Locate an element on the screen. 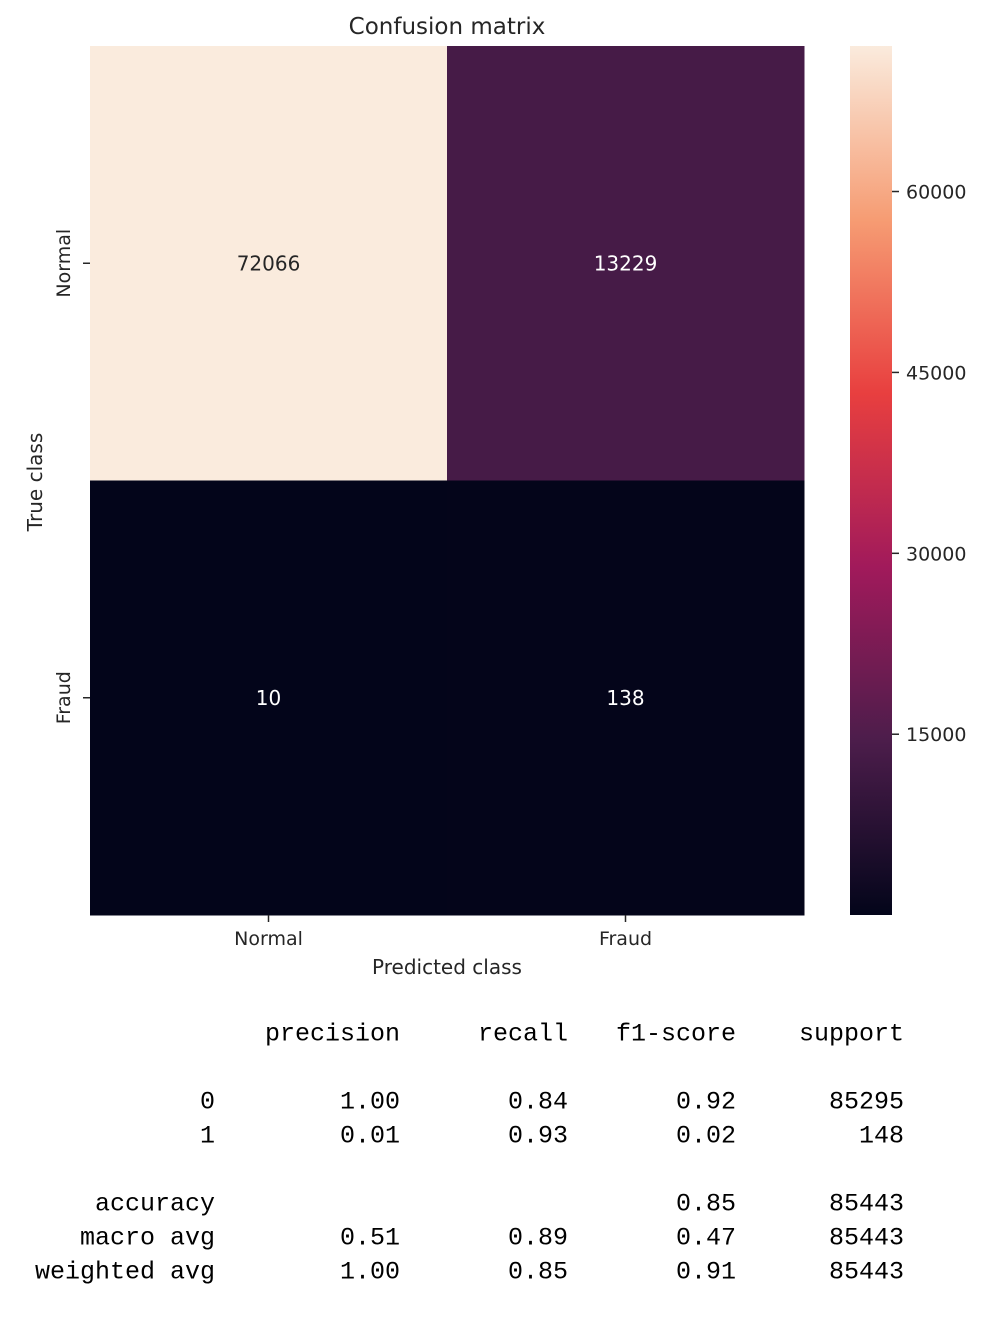  y-tick-label: Normal is located at coordinates (64, 263).